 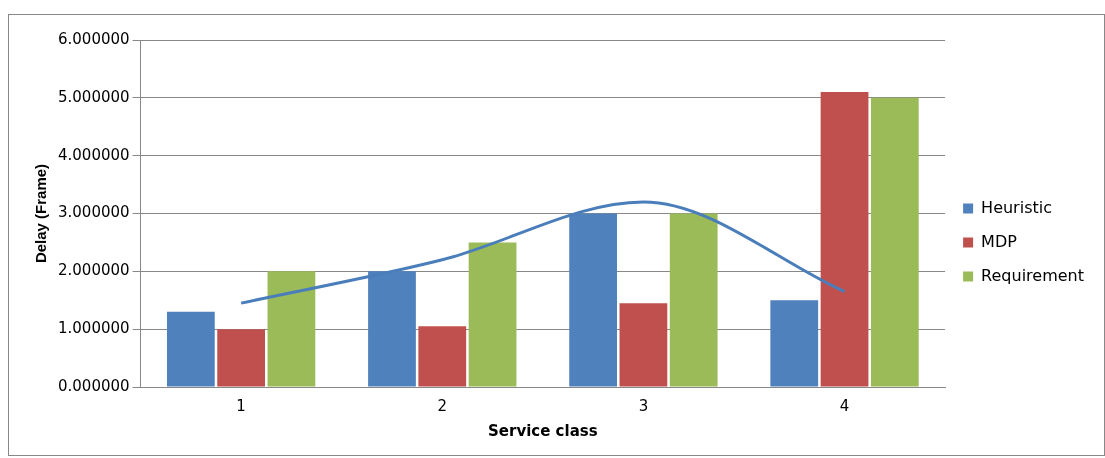 I want to click on y-tick-label: 1.000000, so click(x=93, y=328).